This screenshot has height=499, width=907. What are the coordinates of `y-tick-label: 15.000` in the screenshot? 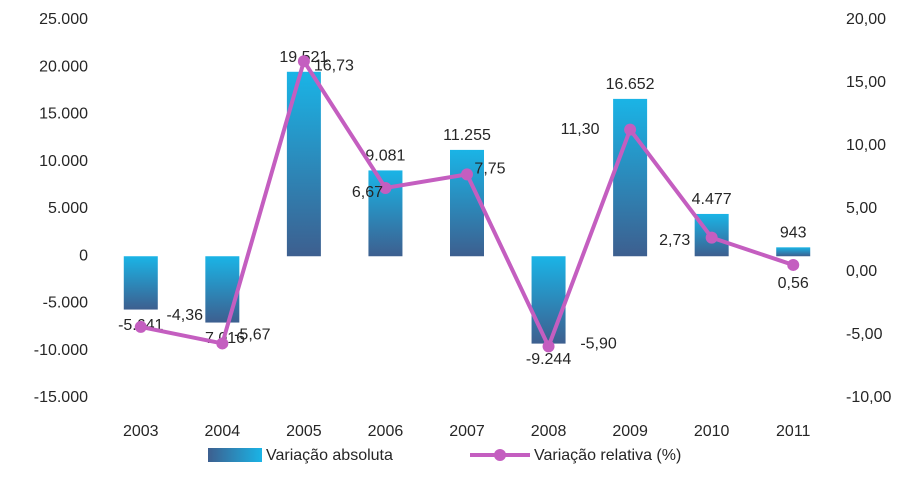 It's located at (63, 114).